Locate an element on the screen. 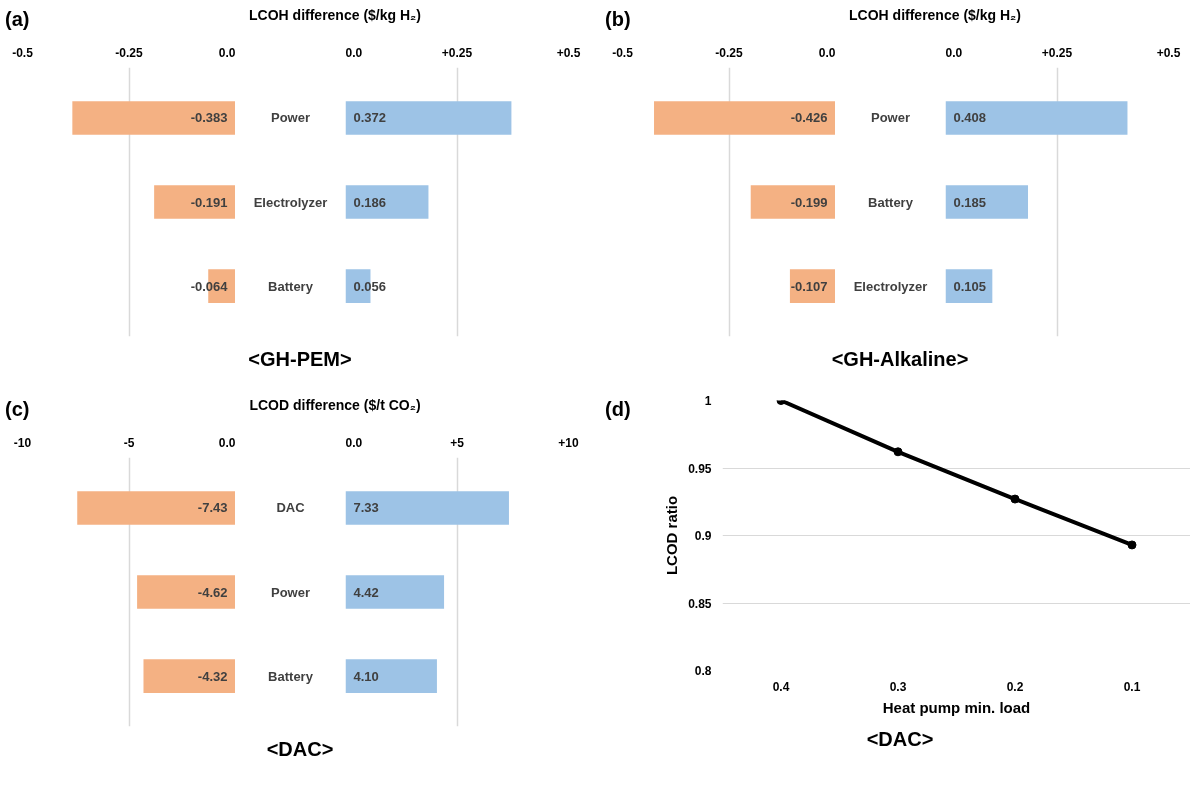  y-tick-label: 0.85 is located at coordinates (700, 603).